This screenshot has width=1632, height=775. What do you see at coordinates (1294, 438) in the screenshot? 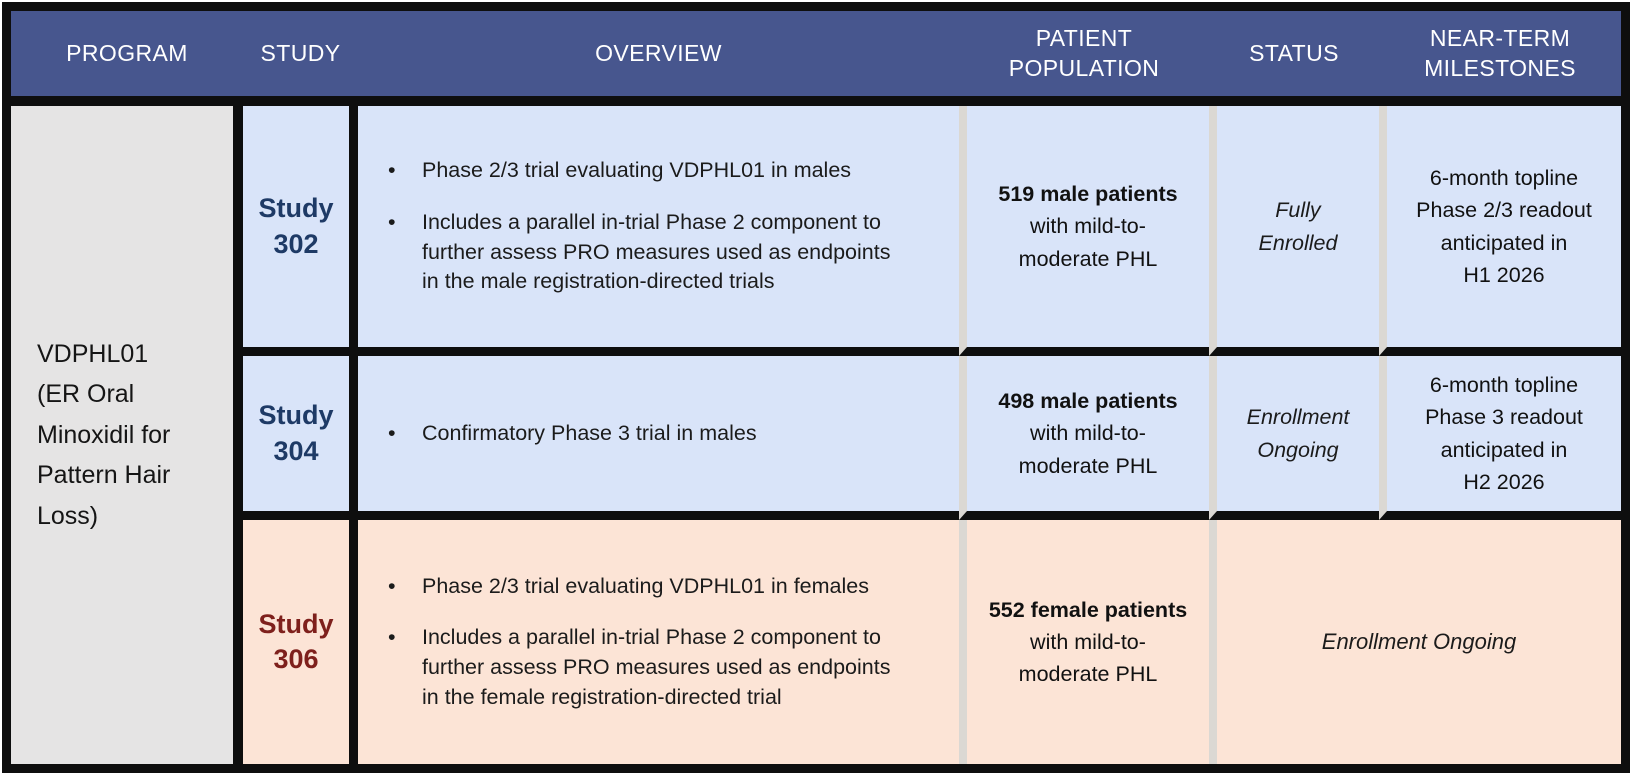
I see `status-304-cell: Enrollment Ongoing` at bounding box center [1294, 438].